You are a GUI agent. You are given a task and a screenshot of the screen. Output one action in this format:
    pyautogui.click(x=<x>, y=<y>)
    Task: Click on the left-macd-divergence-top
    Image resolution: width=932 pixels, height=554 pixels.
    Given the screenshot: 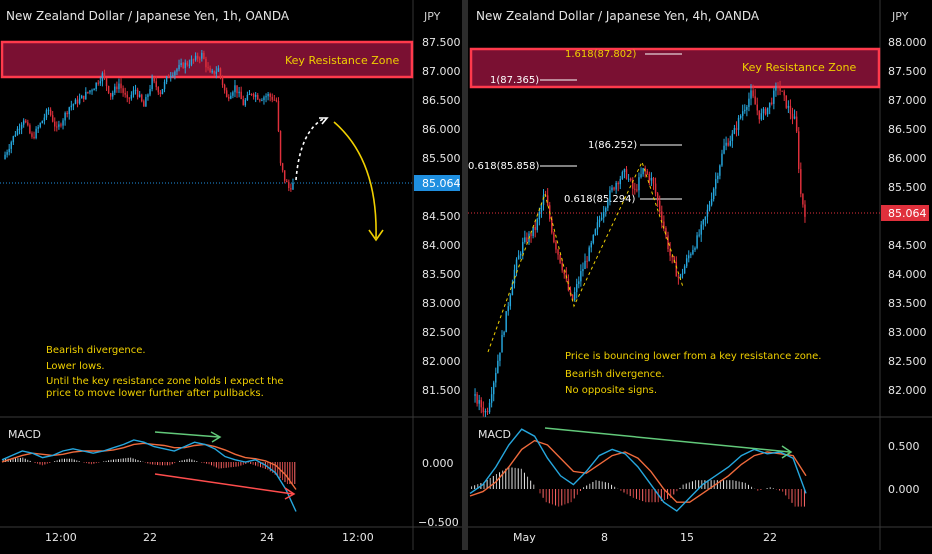 What is the action you would take?
    pyautogui.click(x=187, y=434)
    